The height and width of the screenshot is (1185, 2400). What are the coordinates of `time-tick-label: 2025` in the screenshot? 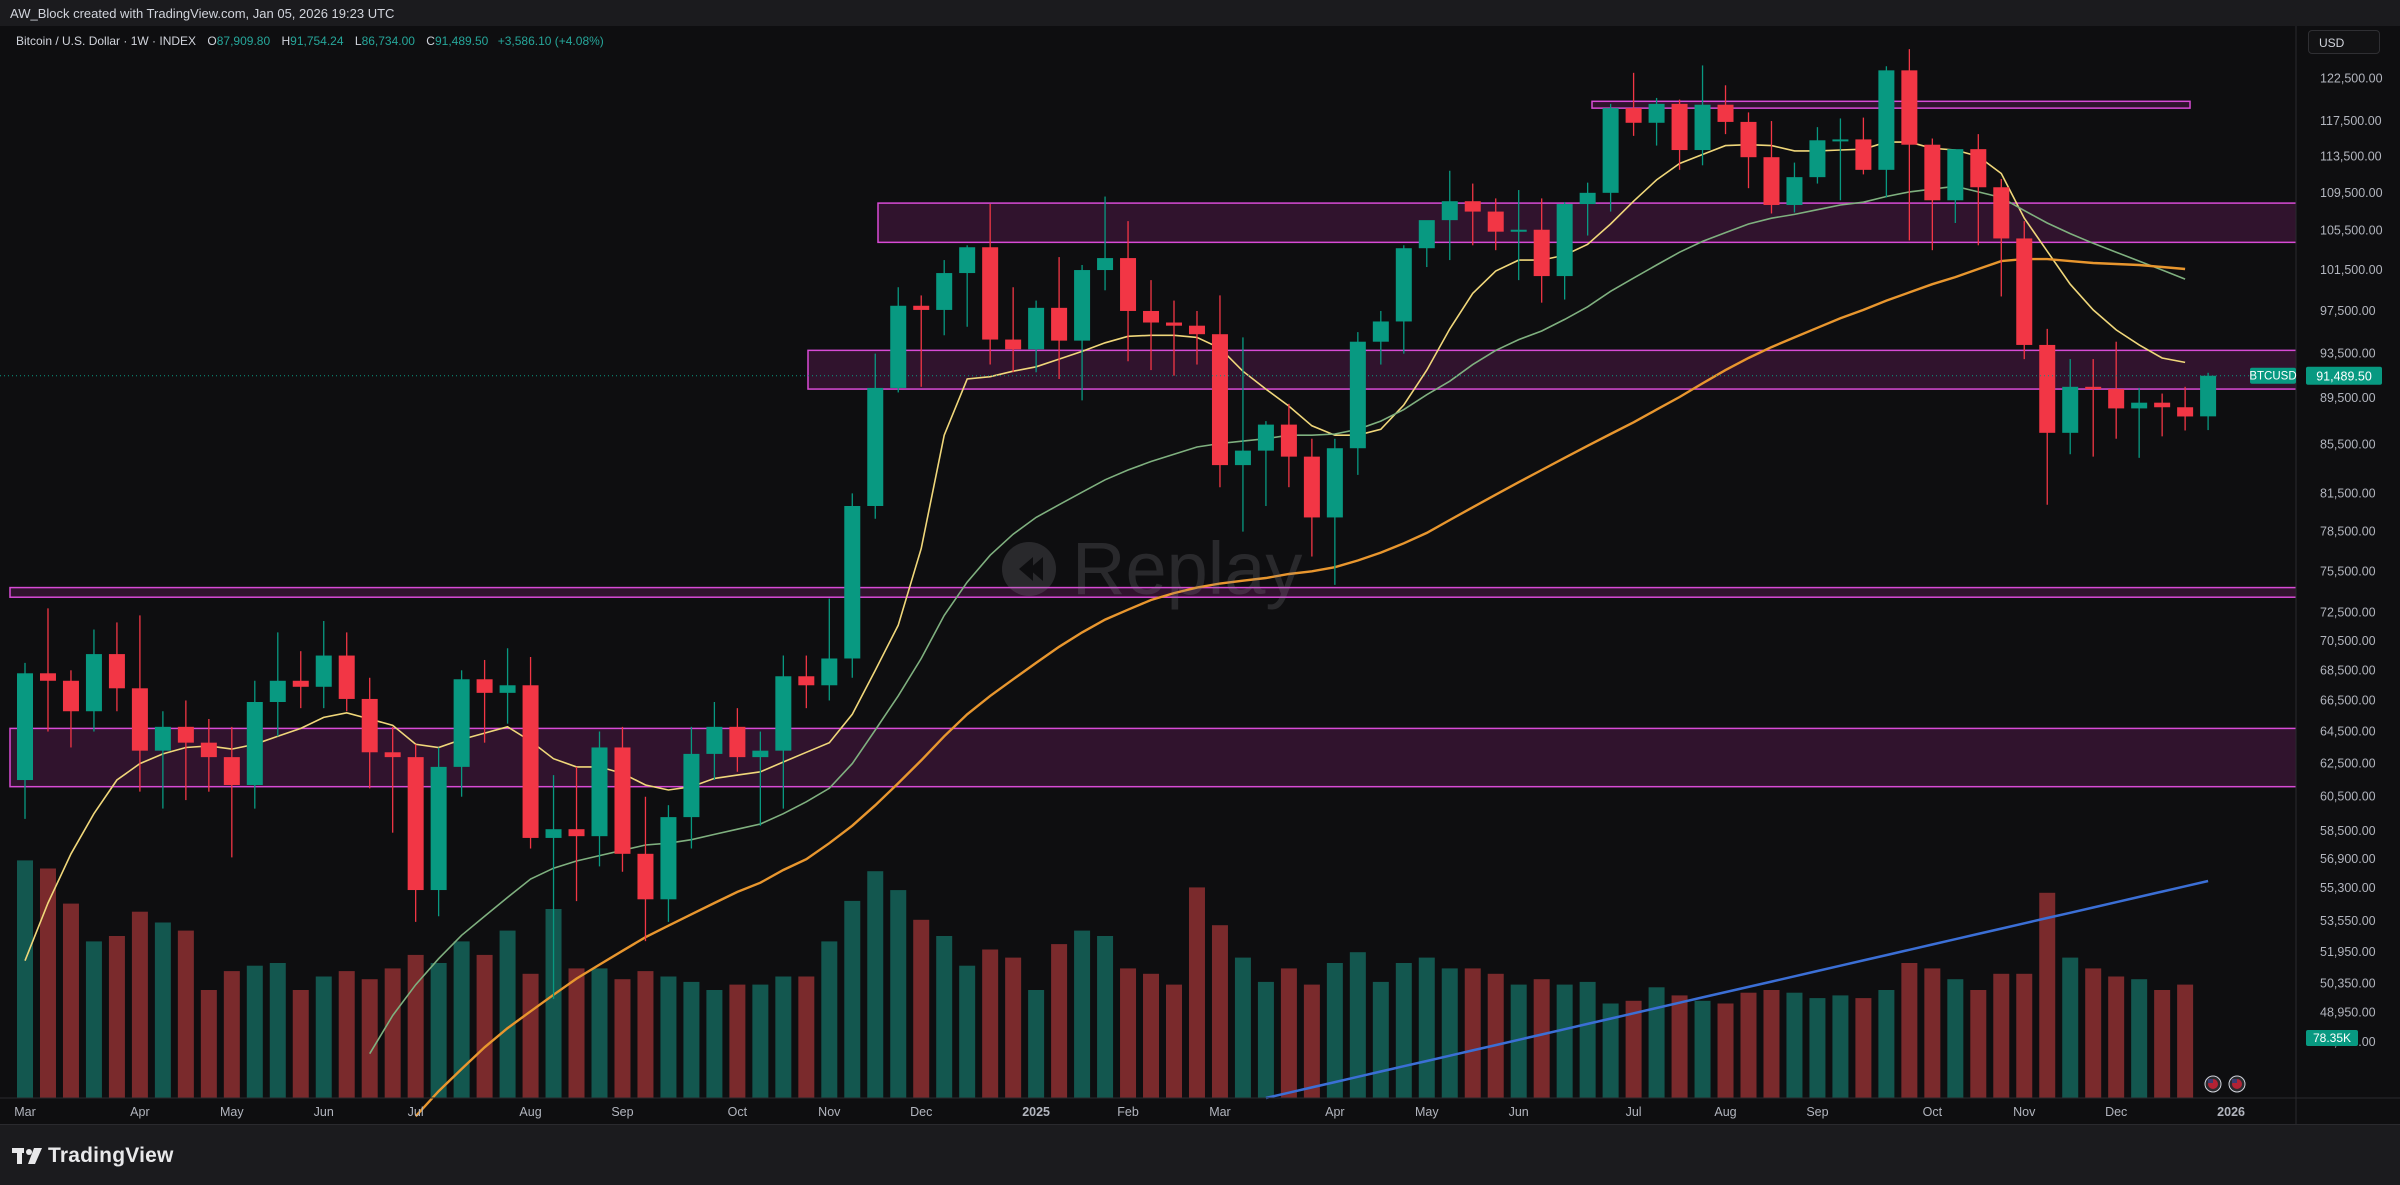 It's located at (1036, 1112).